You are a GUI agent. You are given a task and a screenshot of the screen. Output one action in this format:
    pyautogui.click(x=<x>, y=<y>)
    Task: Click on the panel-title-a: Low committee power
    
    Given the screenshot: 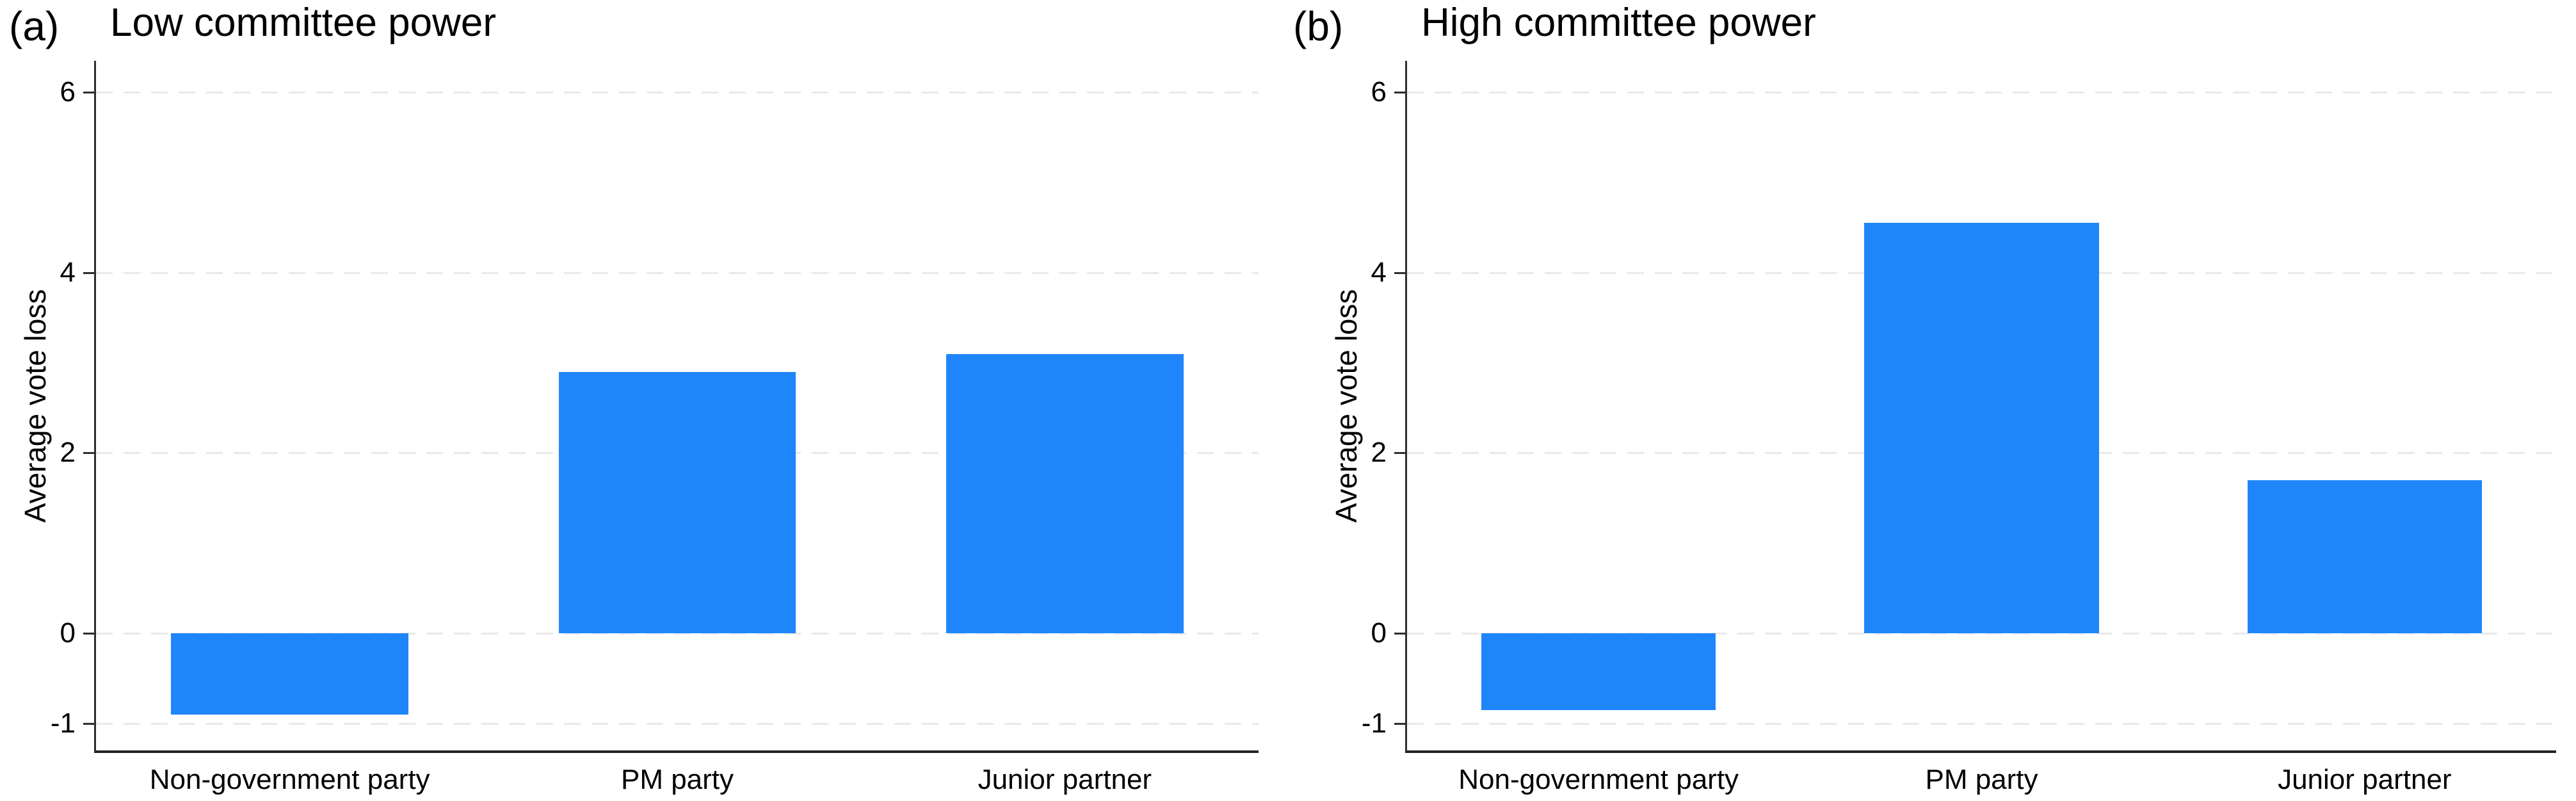 What is the action you would take?
    pyautogui.click(x=303, y=23)
    